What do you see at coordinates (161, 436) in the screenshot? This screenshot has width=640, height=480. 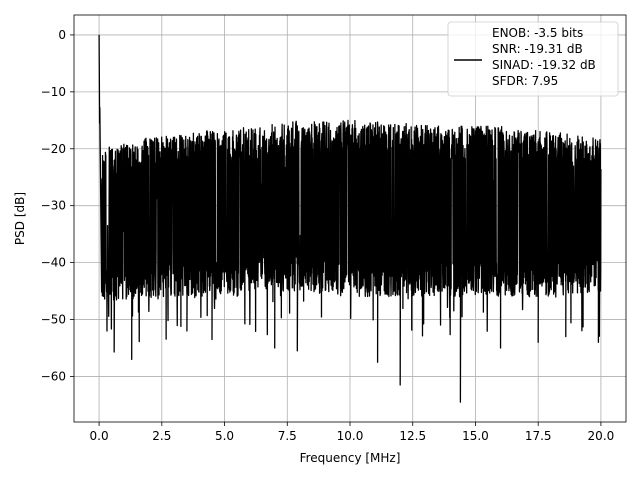 I see `x-tick-label: 2.5` at bounding box center [161, 436].